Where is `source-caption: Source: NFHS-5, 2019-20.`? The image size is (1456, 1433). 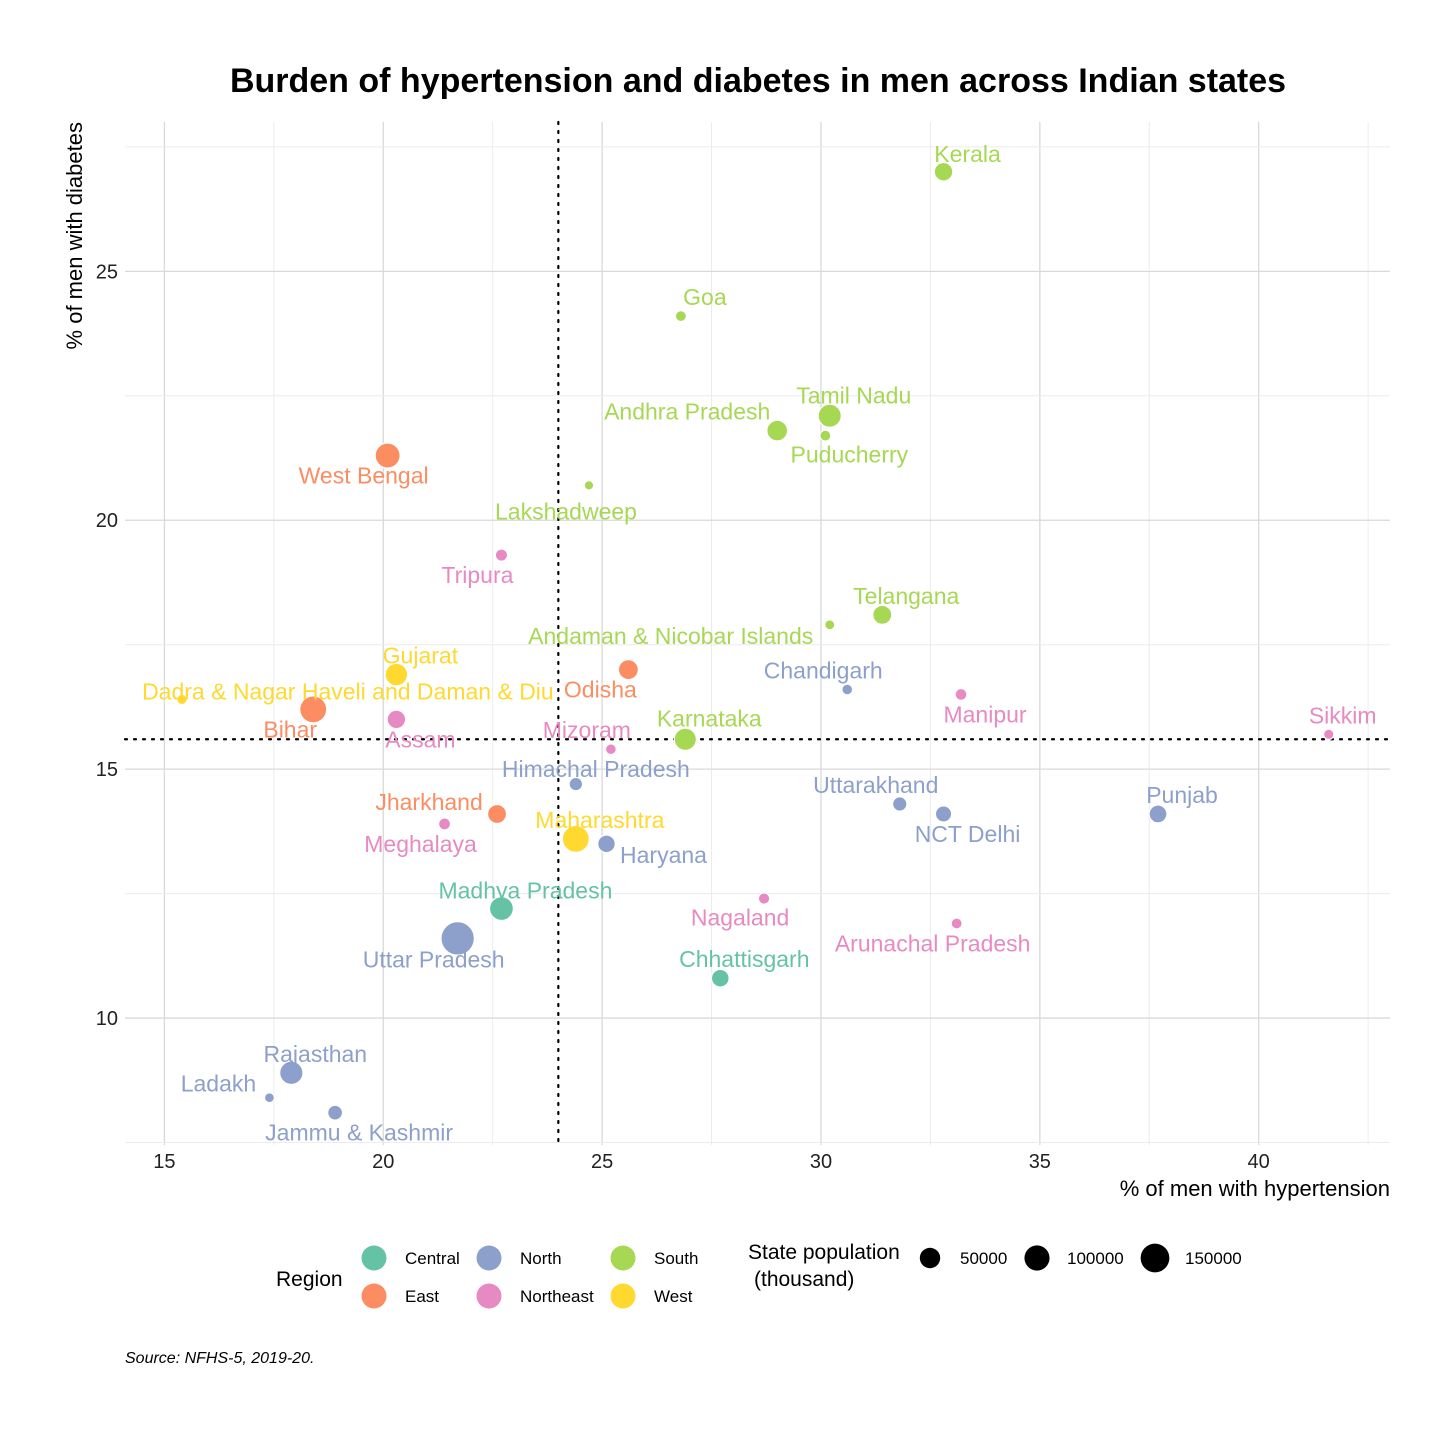
source-caption: Source: NFHS-5, 2019-20. is located at coordinates (219, 1358).